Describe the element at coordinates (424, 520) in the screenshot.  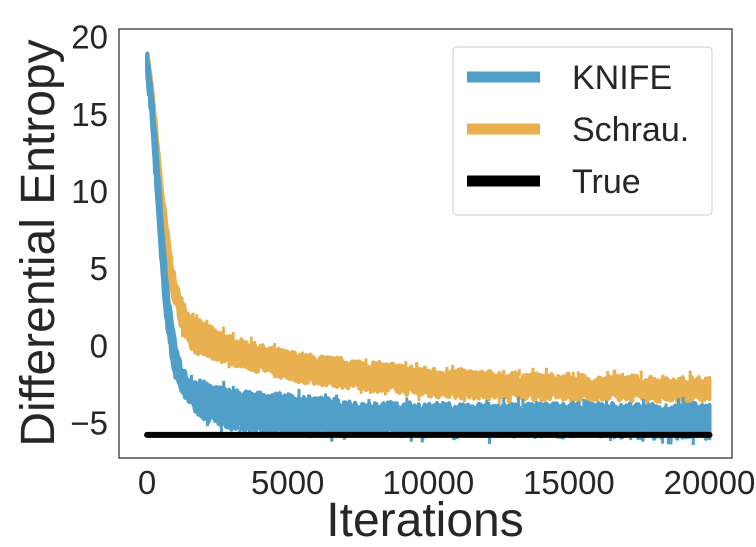
I see `x-axis-label: Iterations` at that location.